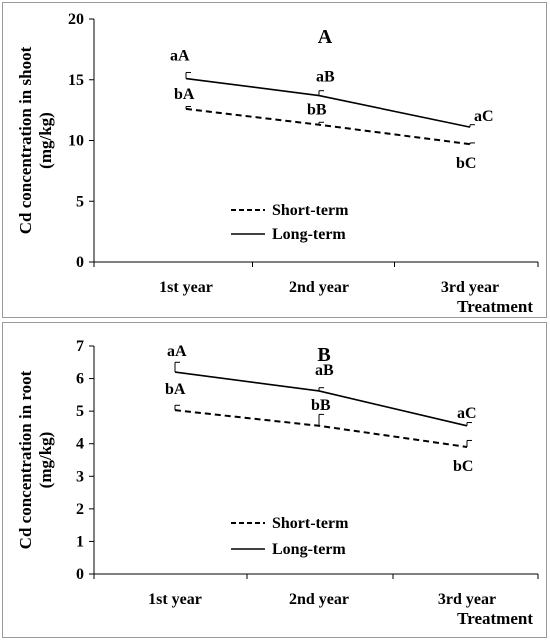 This screenshot has width=550, height=642. I want to click on y-tick-label: 1, so click(80, 541).